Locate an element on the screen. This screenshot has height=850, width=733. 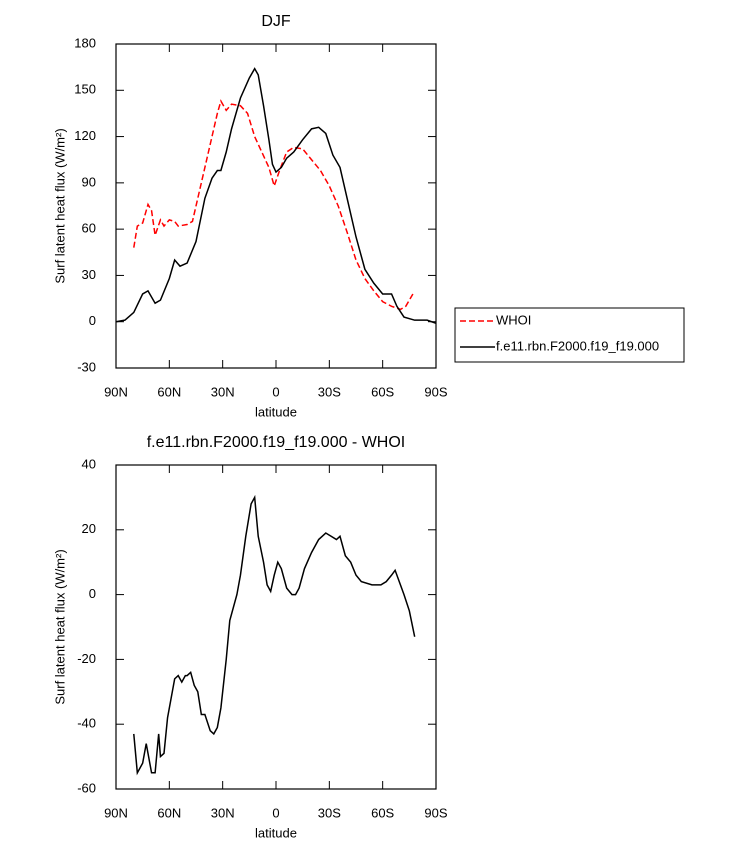
y-tick-label: 20 is located at coordinates (89, 528).